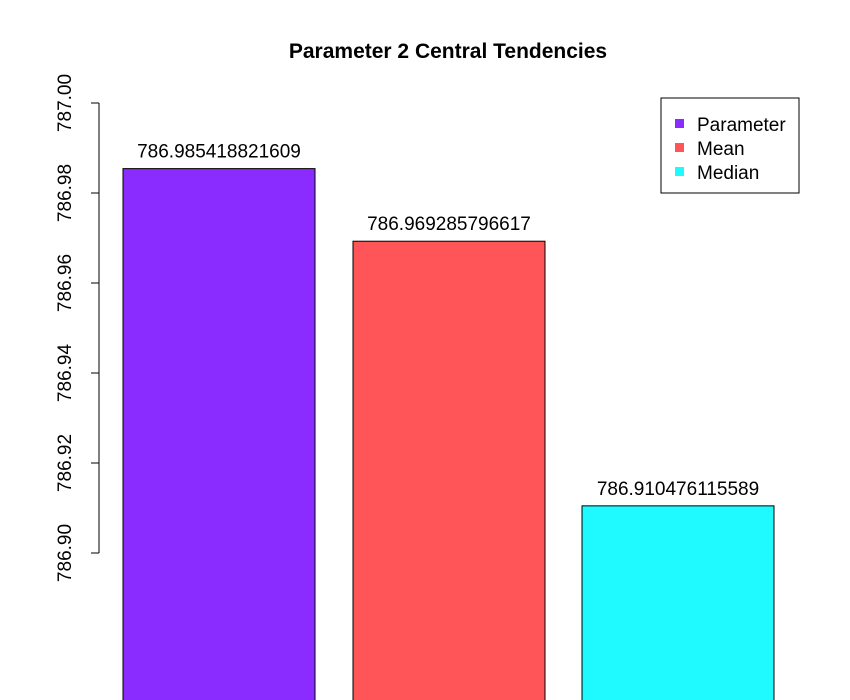  I want to click on y-tick-label: 786.90, so click(65, 553).